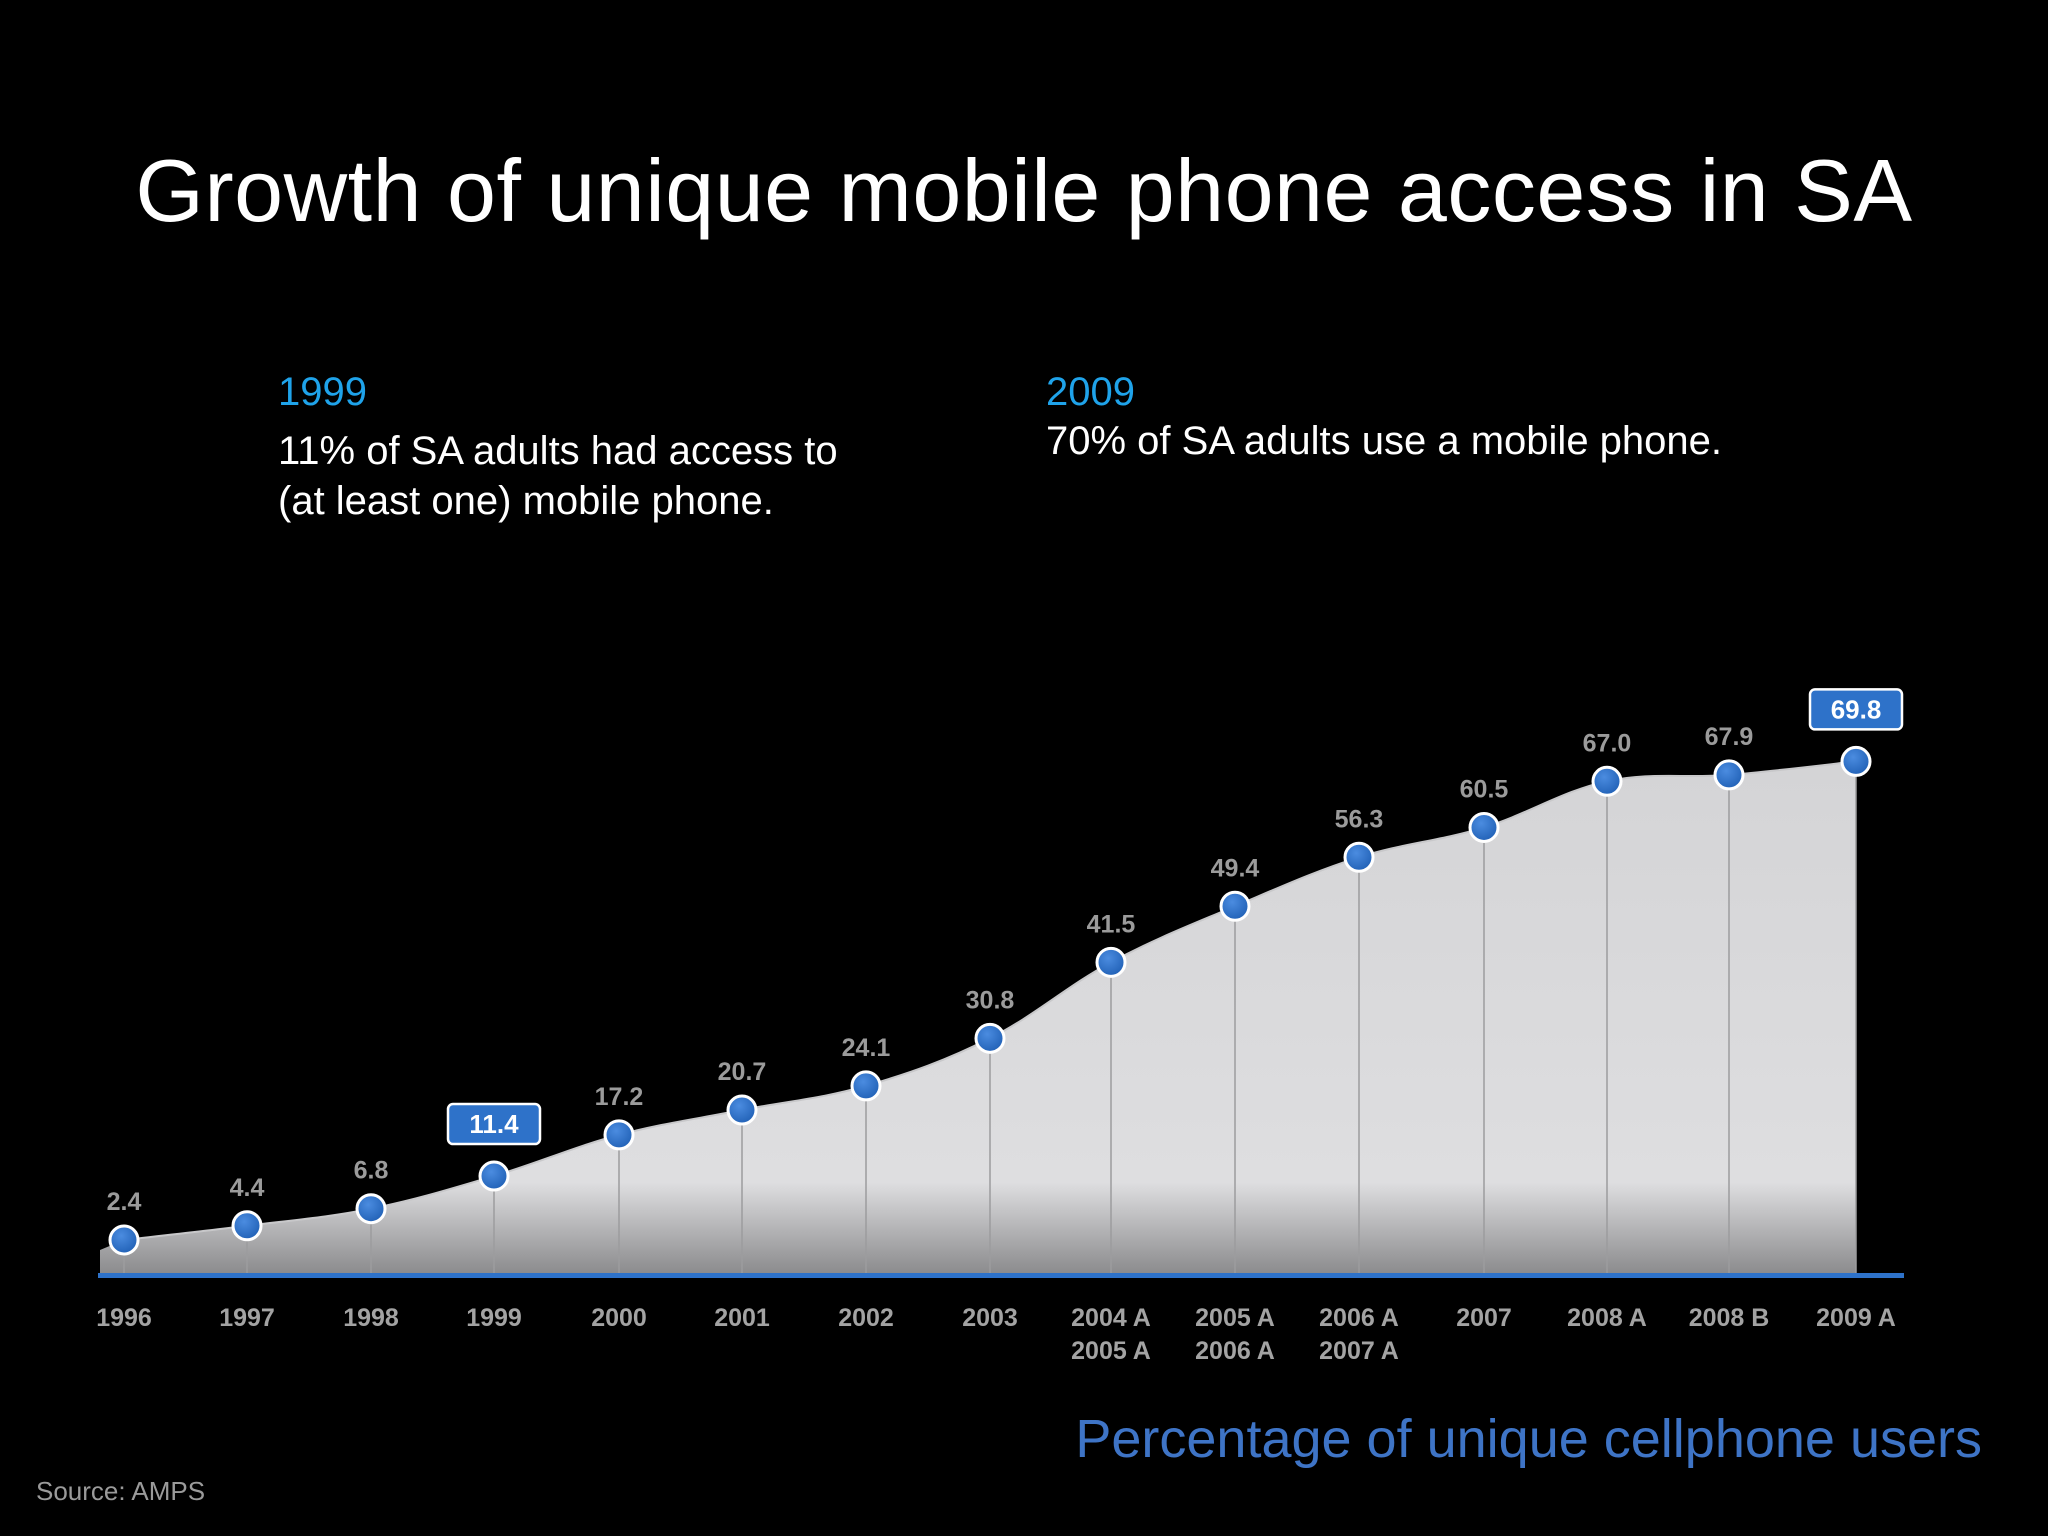 Image resolution: width=2048 pixels, height=1536 pixels. I want to click on x-axis-baseline, so click(1001, 1275).